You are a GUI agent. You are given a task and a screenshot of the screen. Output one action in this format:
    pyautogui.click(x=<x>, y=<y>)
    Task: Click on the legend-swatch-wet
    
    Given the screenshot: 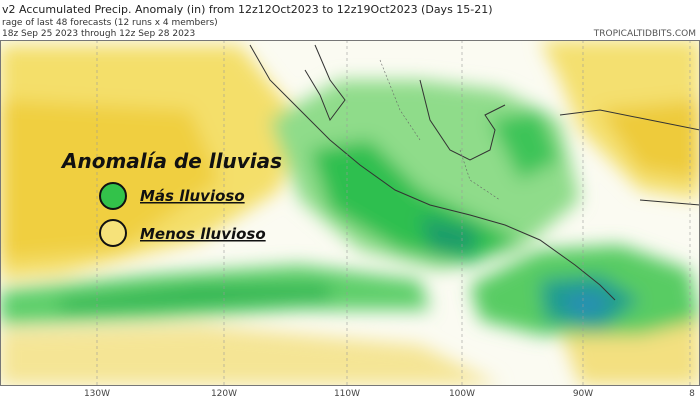 What is the action you would take?
    pyautogui.click(x=113, y=196)
    